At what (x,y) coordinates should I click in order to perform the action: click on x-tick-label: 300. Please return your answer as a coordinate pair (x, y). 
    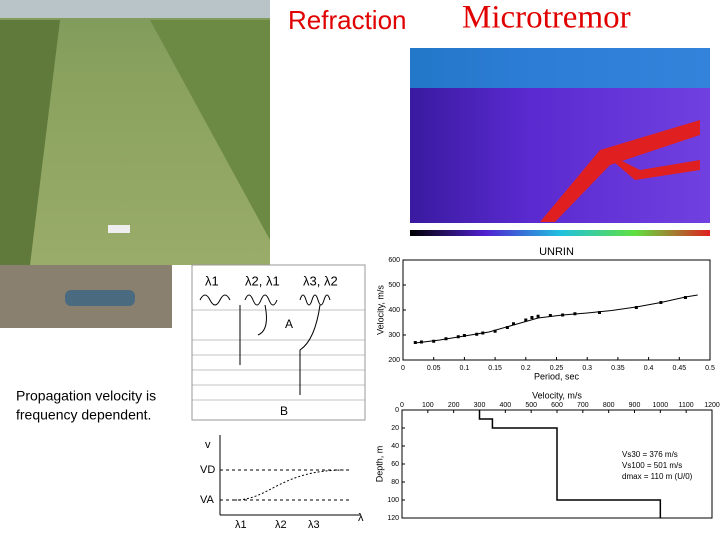
    Looking at the image, I should click on (480, 405).